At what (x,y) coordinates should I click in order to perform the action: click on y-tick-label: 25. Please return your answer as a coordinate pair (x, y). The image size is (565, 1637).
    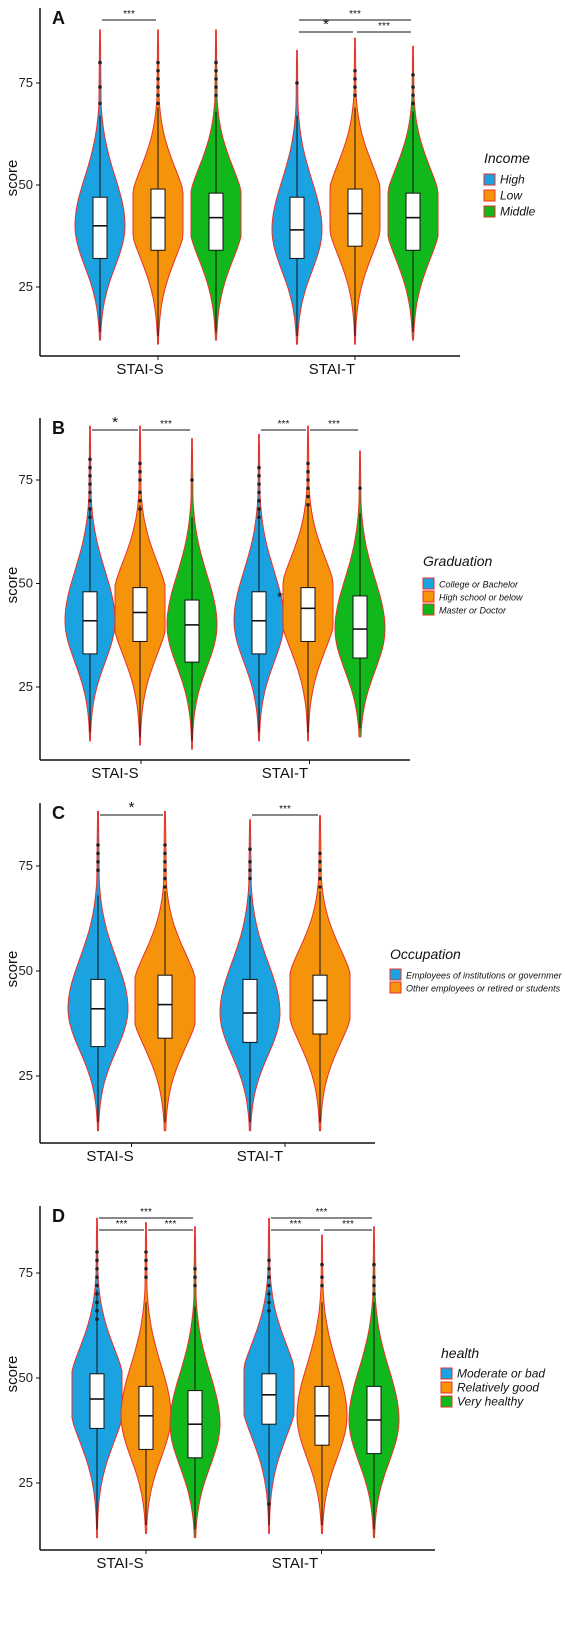
    Looking at the image, I should click on (26, 1075).